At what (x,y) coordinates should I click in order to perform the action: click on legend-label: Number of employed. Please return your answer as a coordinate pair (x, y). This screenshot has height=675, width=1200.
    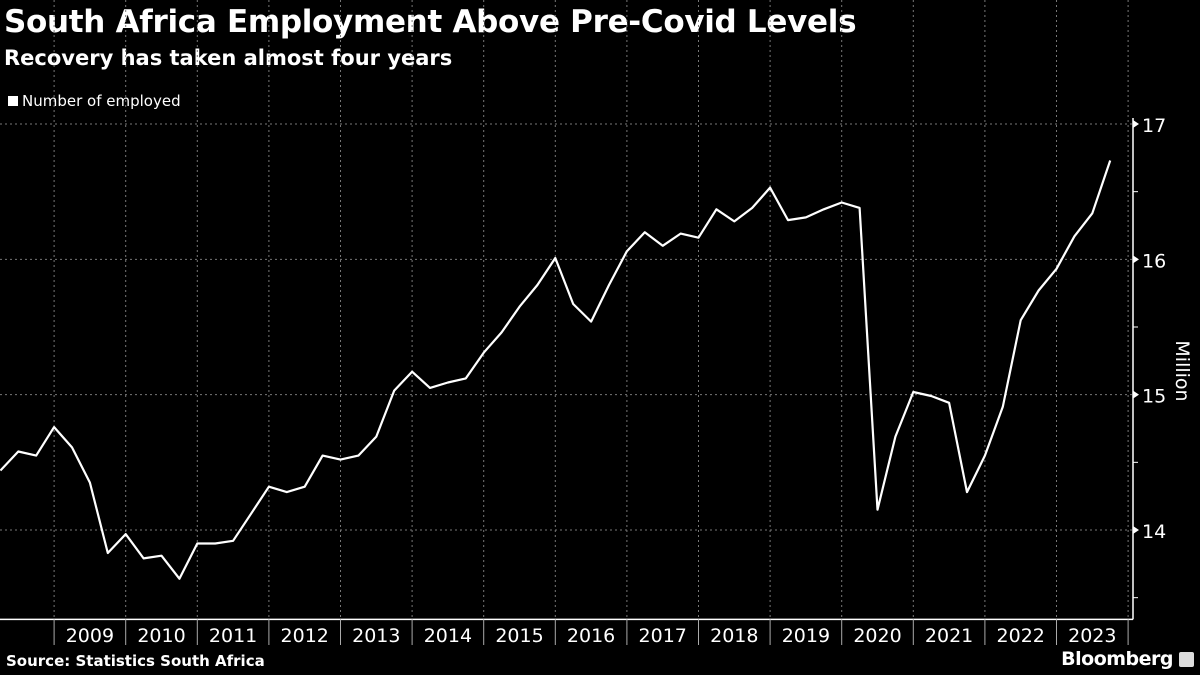
    Looking at the image, I should click on (101, 101).